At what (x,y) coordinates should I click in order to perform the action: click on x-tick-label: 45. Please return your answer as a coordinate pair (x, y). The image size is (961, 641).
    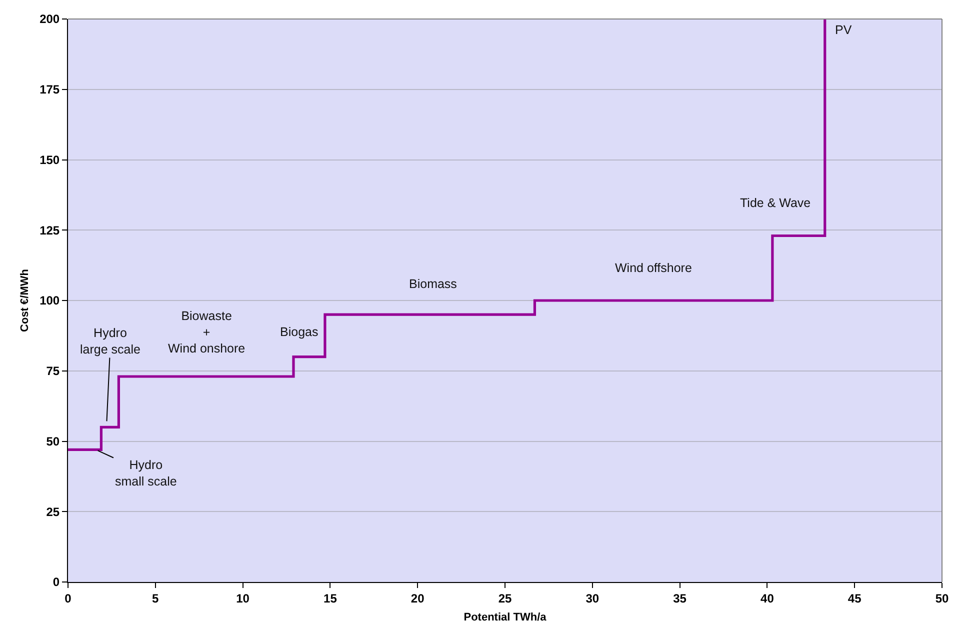
    Looking at the image, I should click on (855, 598).